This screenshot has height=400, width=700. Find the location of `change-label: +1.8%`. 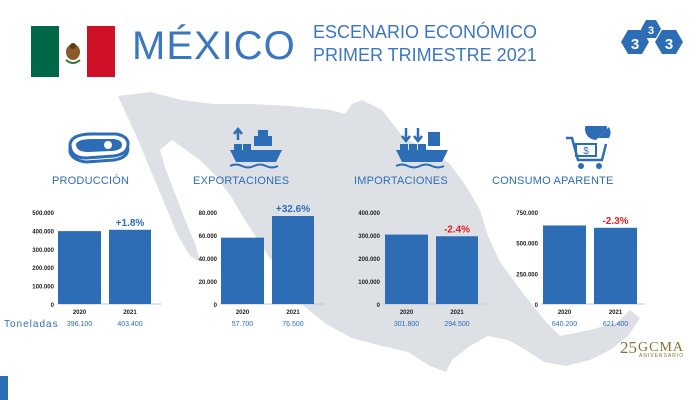

change-label: +1.8% is located at coordinates (130, 223).